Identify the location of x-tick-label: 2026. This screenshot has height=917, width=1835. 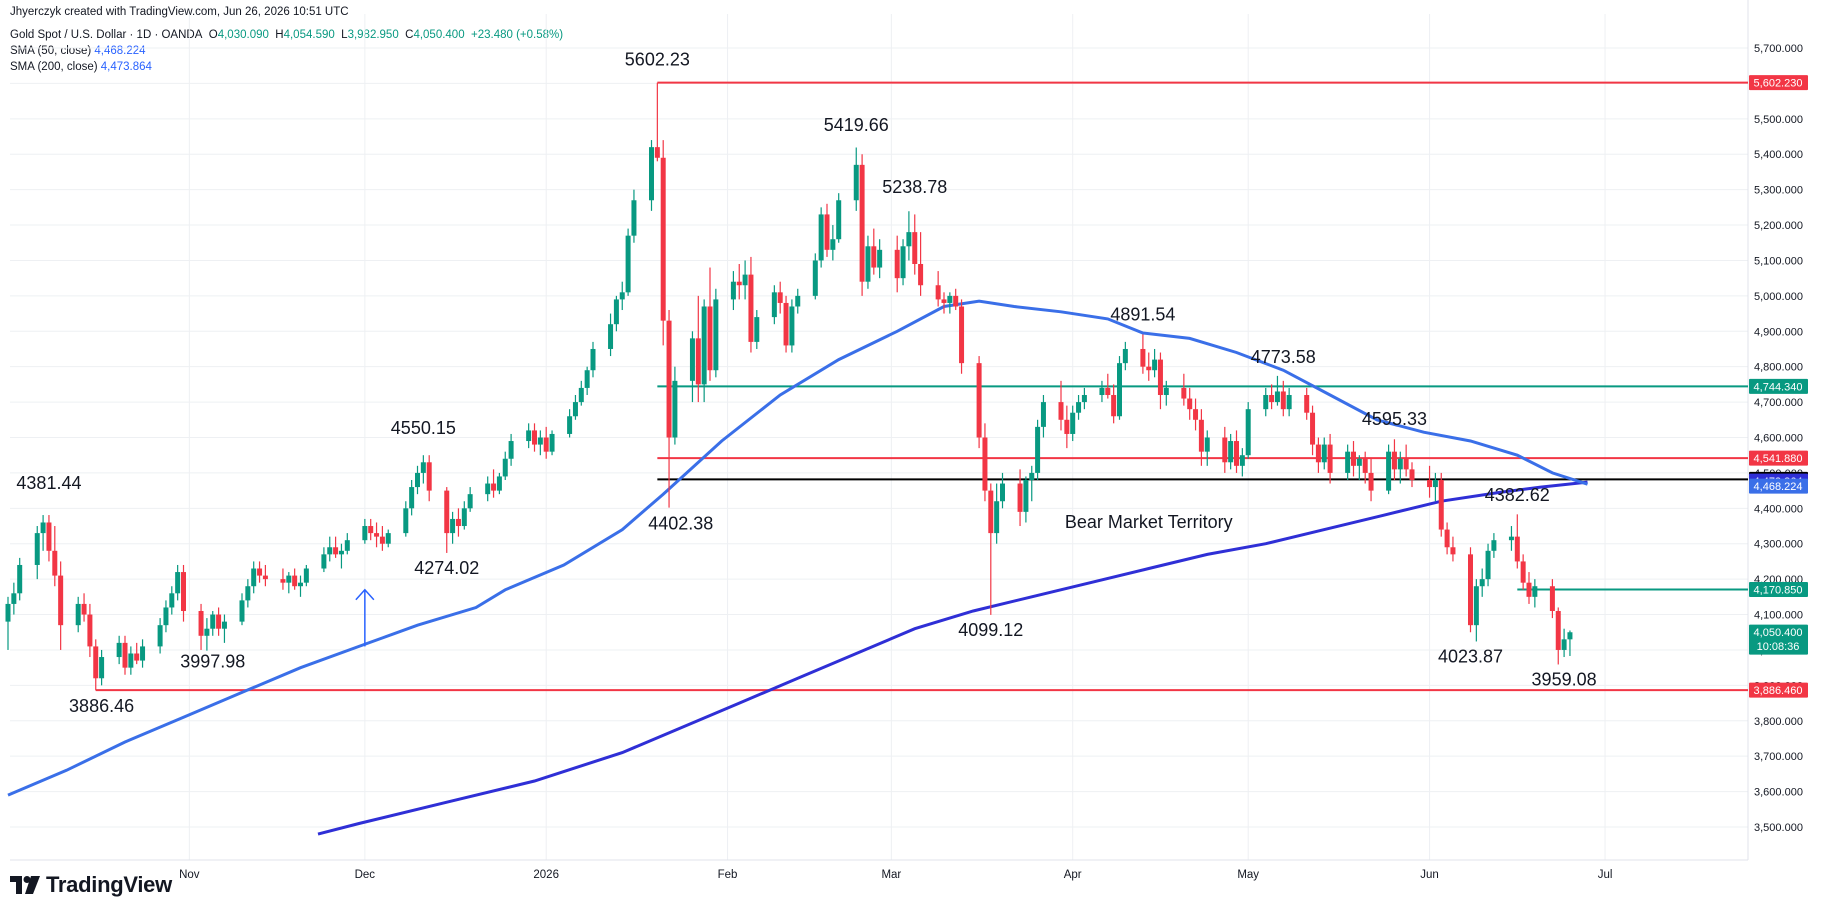
(546, 875).